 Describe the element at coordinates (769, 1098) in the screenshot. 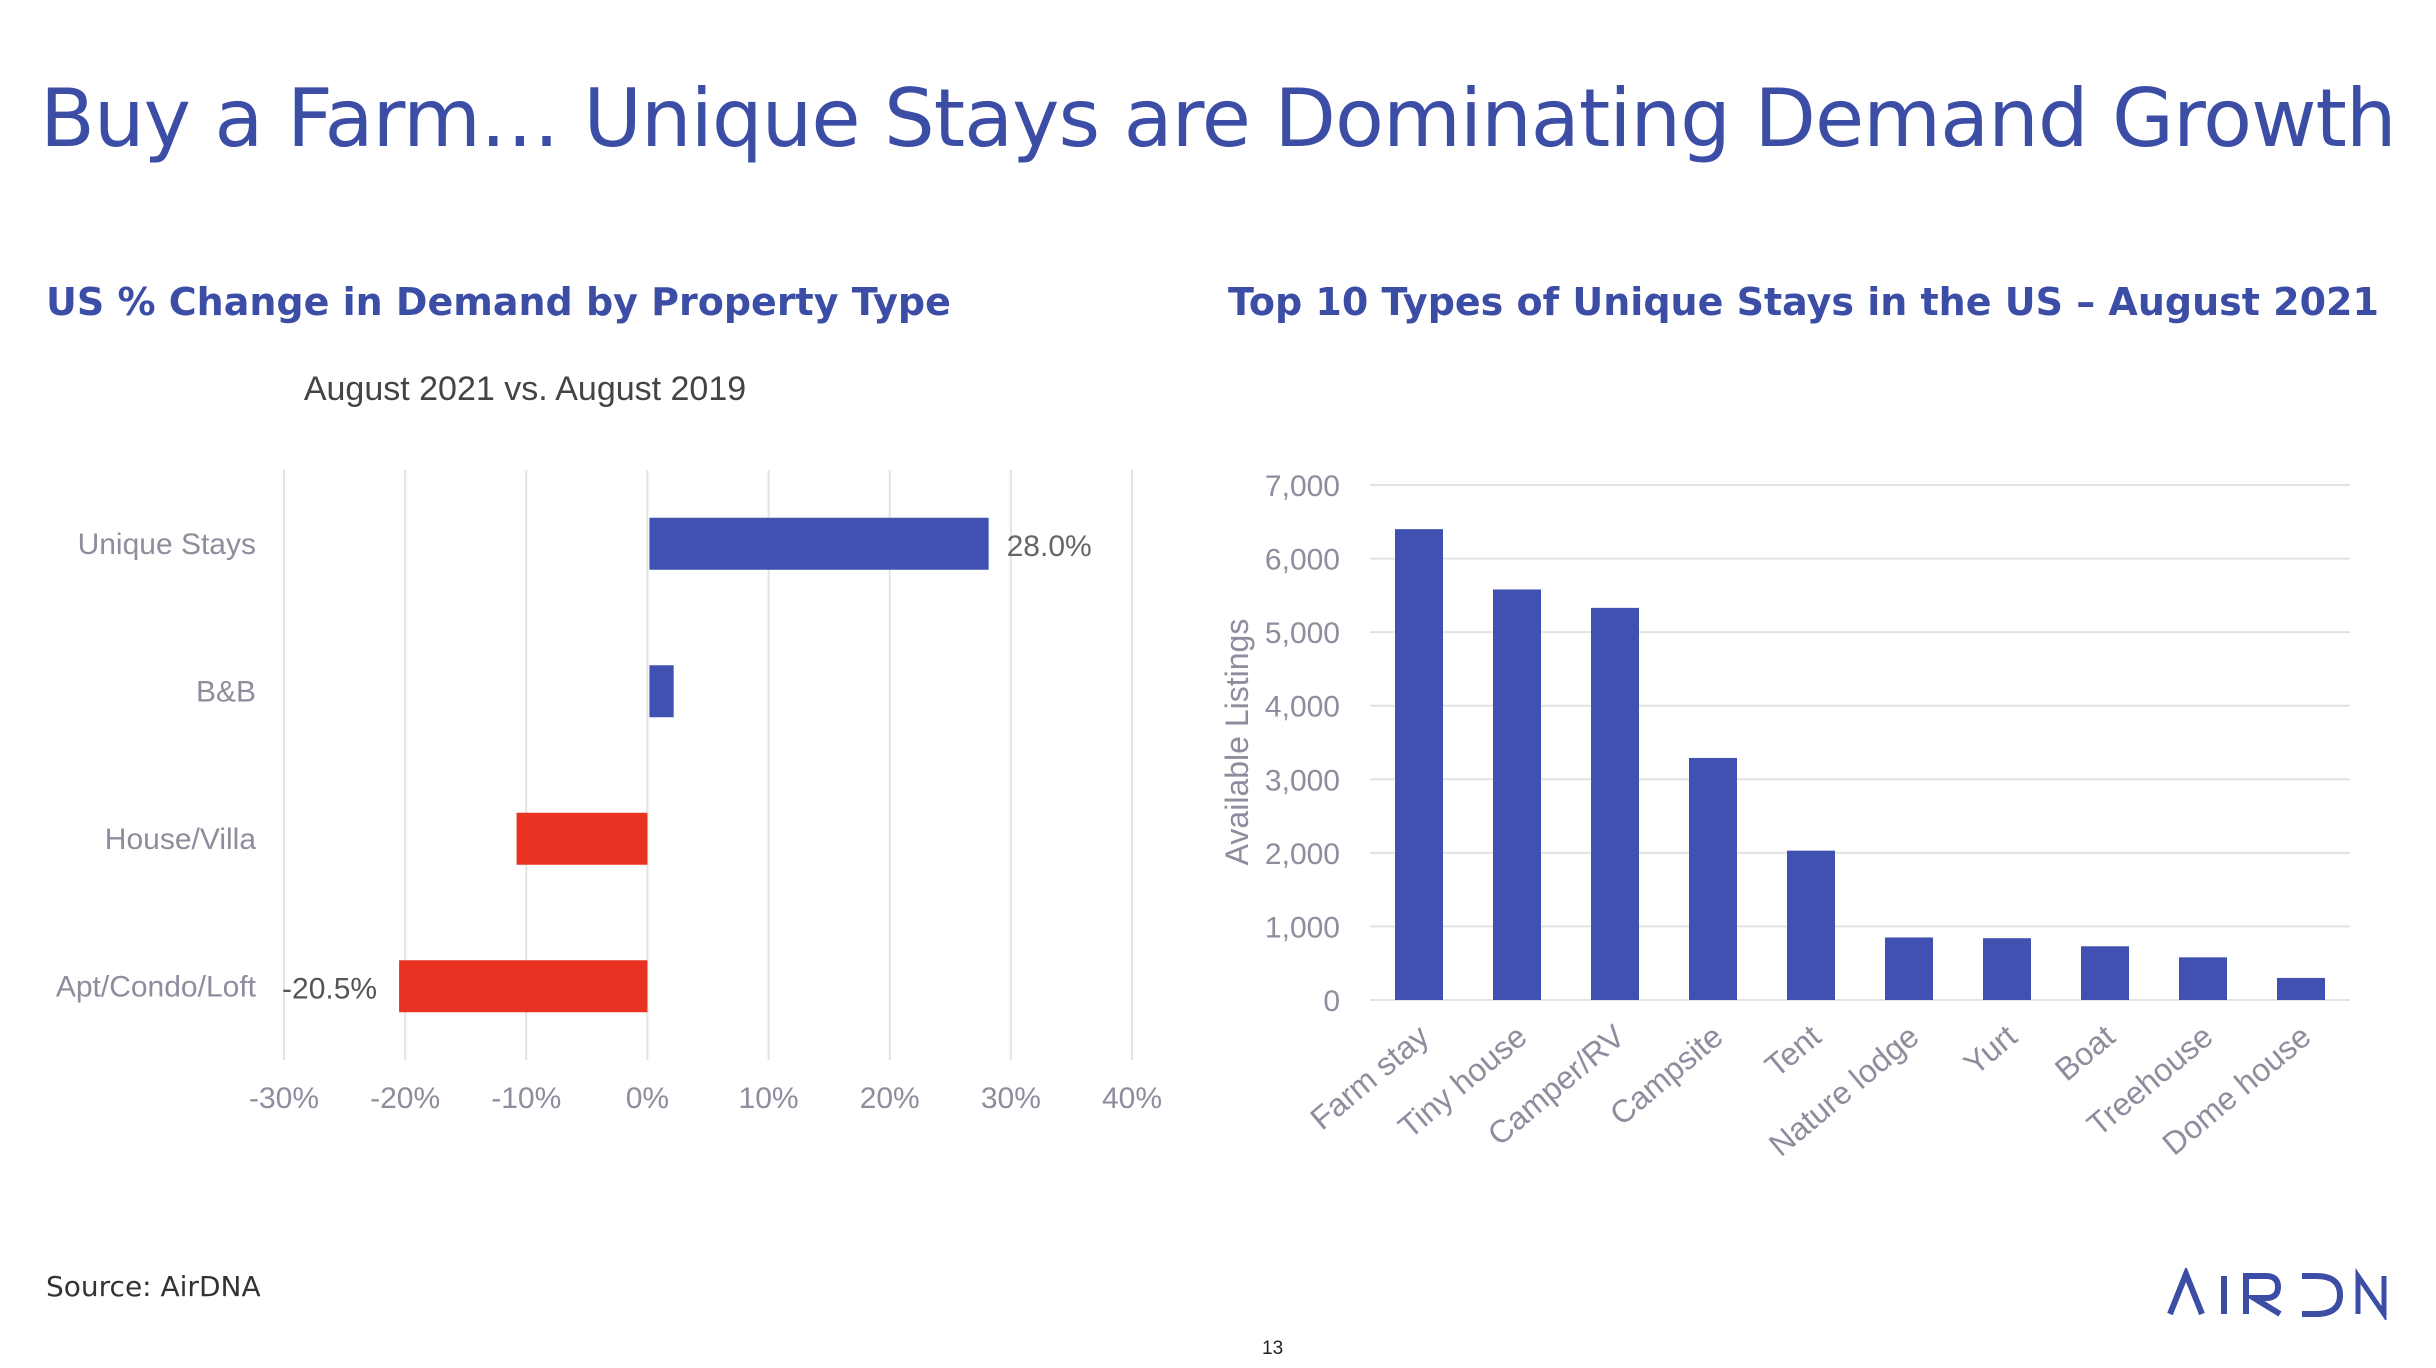

I see `x-tick-label: 10%` at that location.